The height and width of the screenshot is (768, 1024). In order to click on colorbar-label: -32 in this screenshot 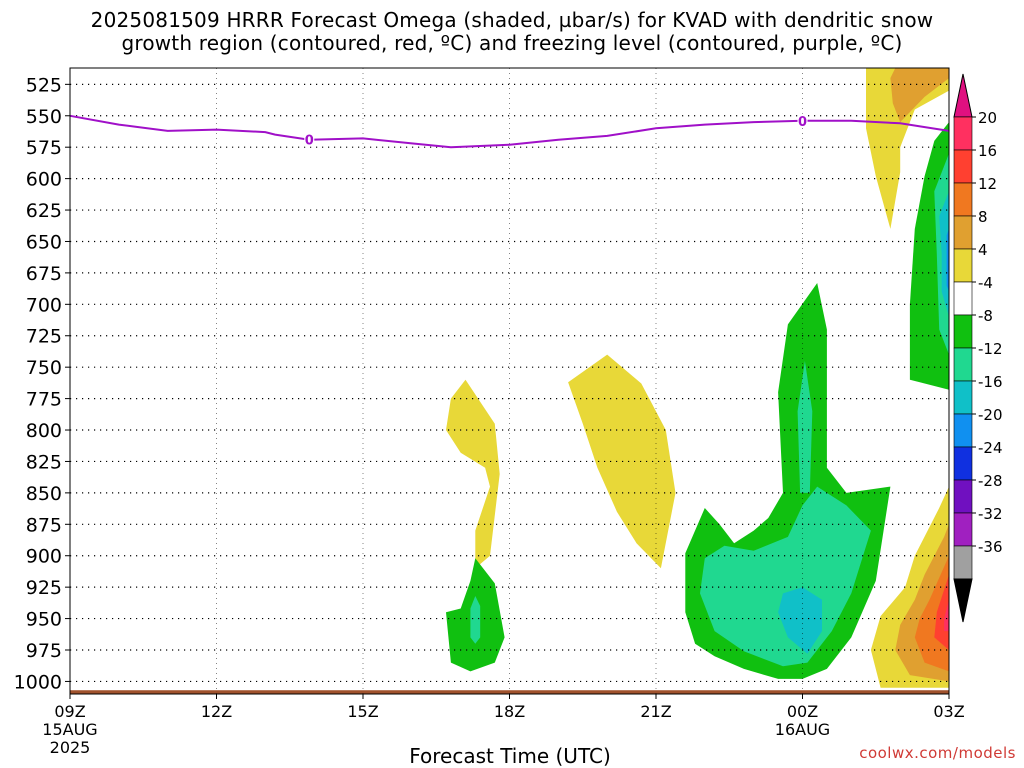, I will do `click(990, 514)`.